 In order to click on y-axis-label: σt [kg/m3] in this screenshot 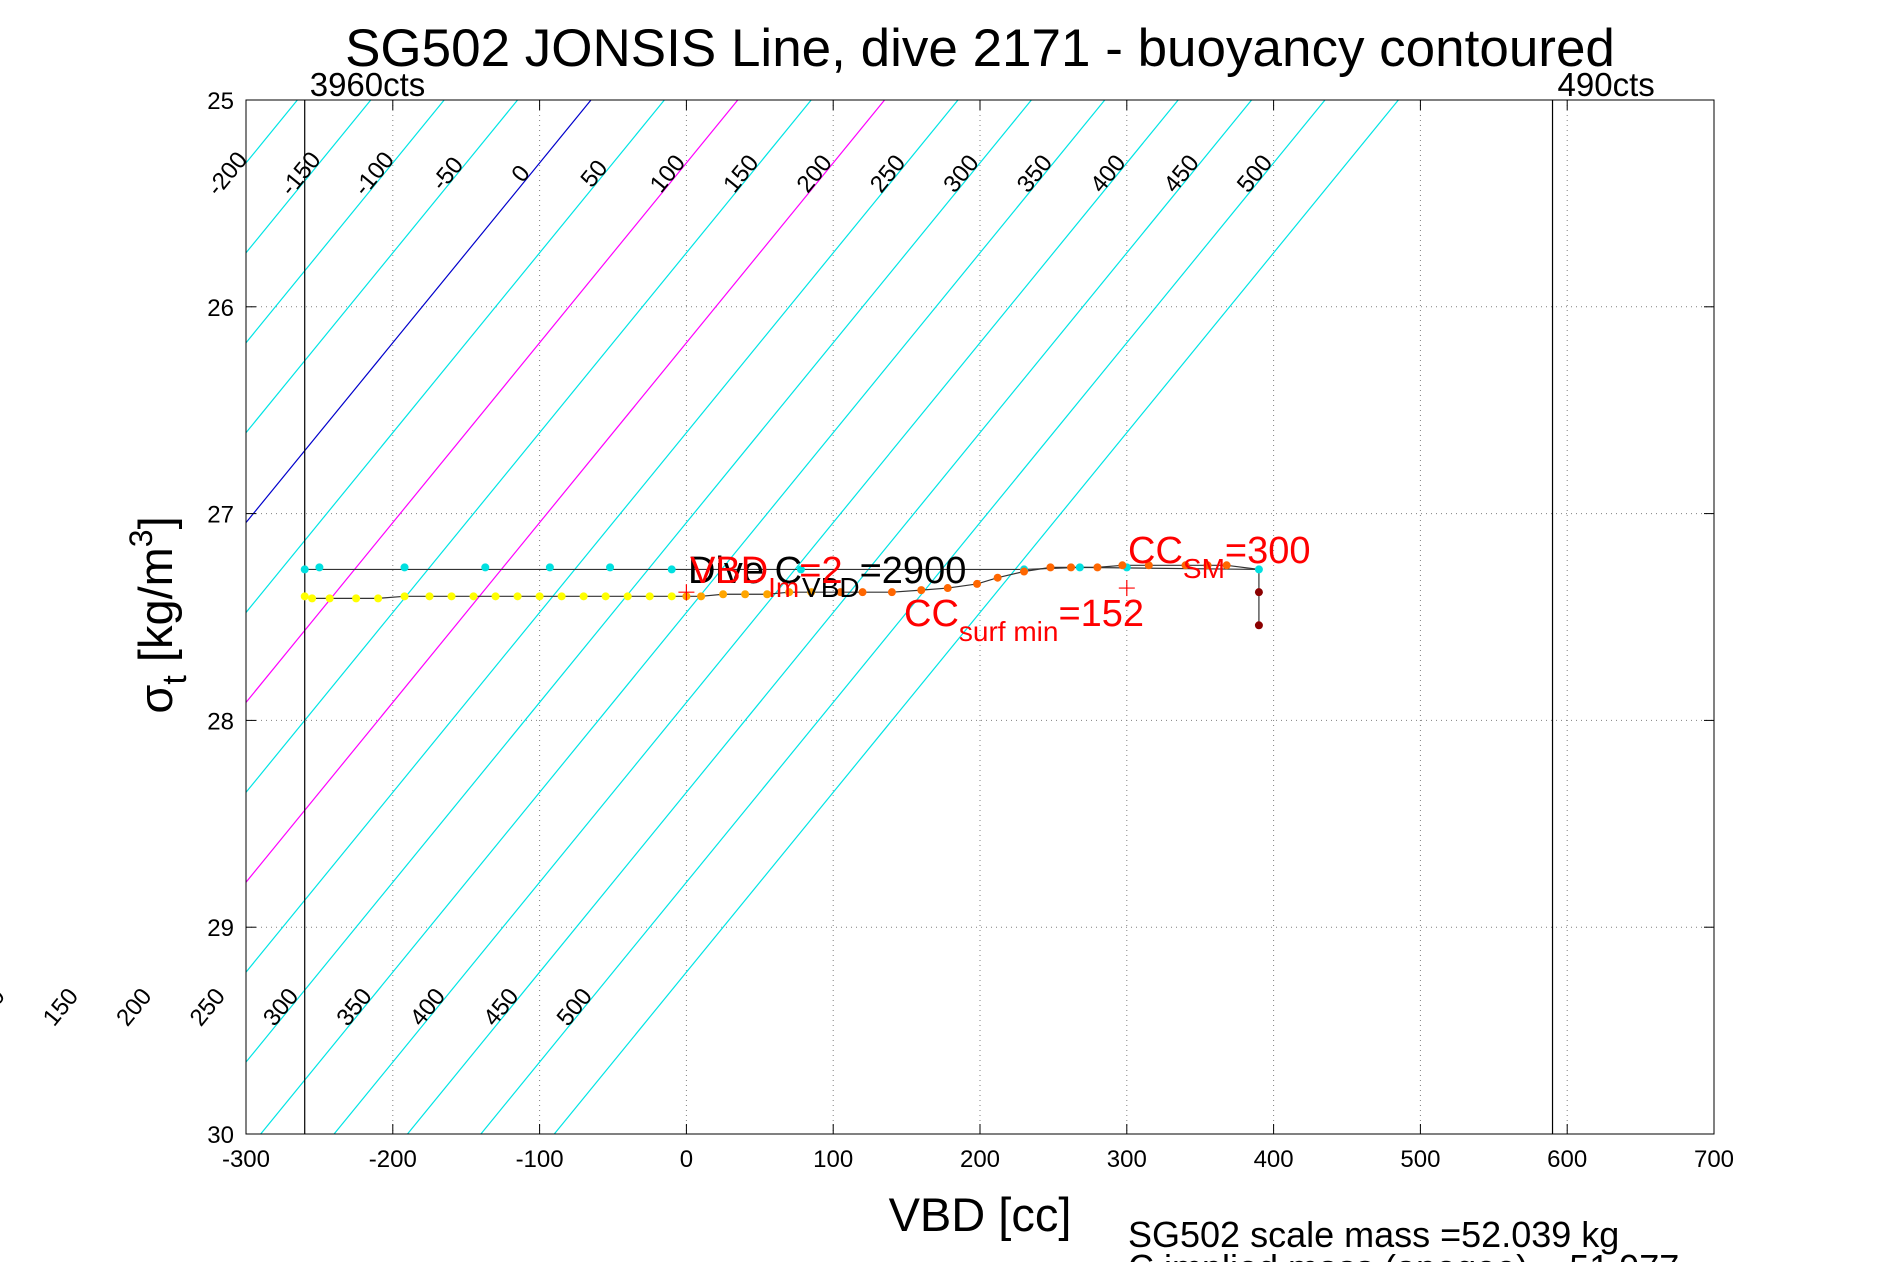, I will do `click(158, 614)`.